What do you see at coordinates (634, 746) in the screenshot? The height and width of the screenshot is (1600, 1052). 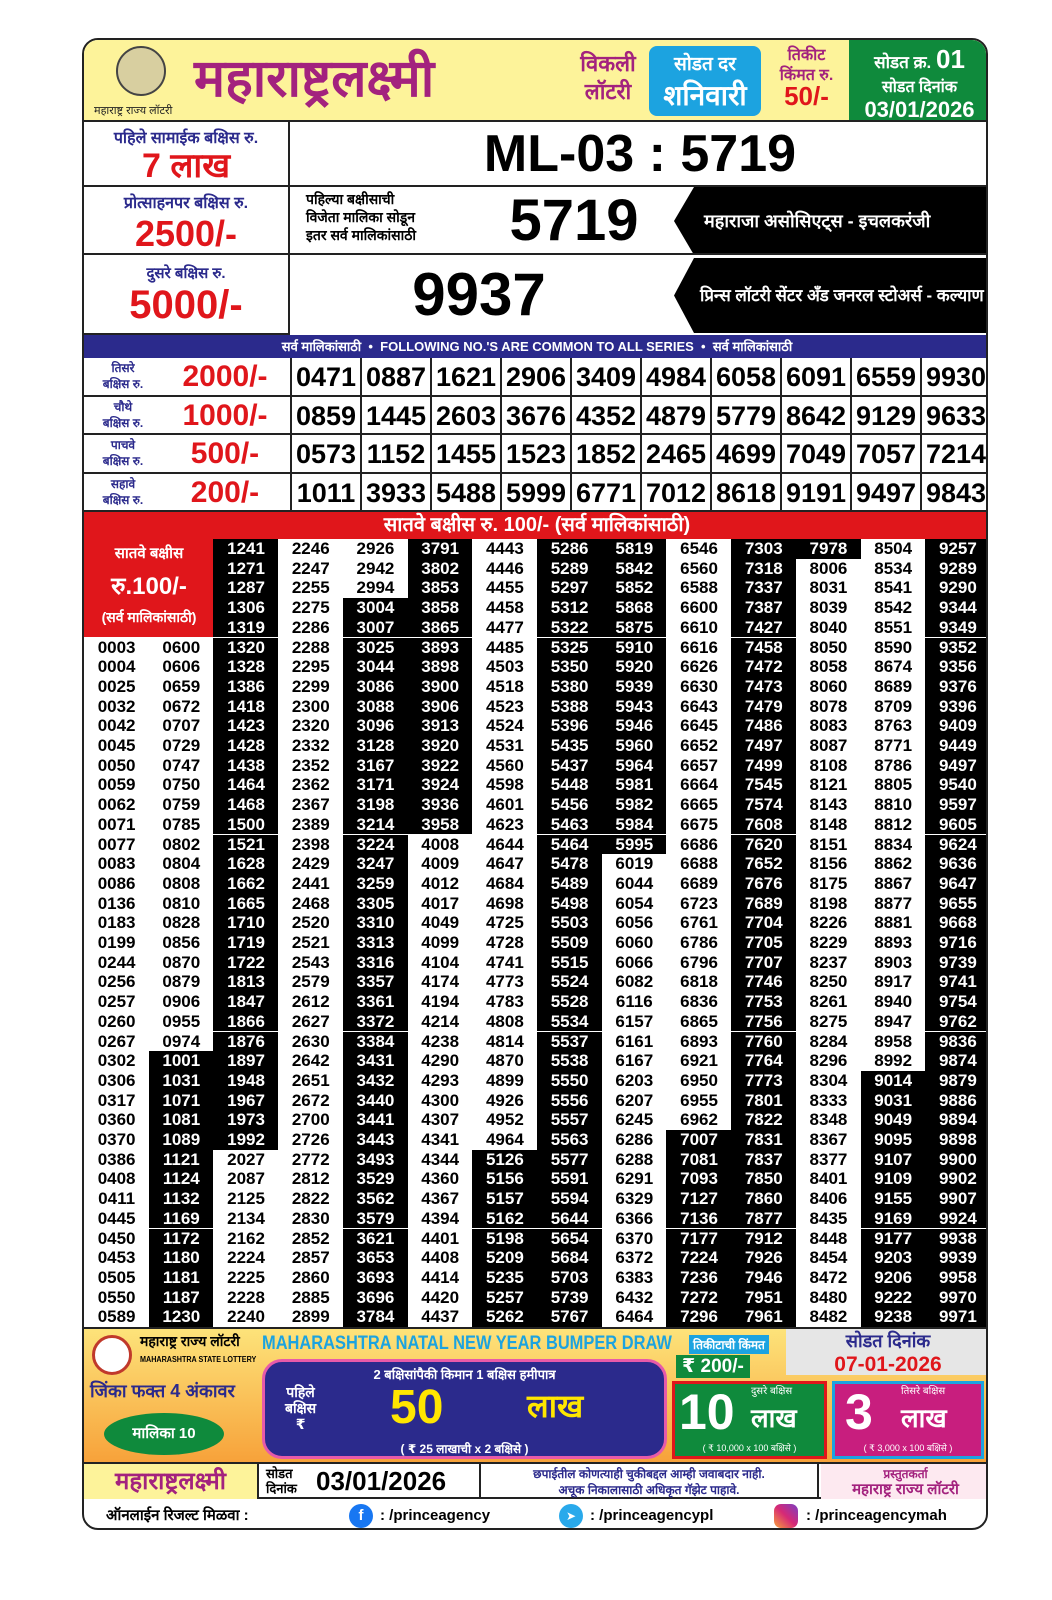 I see `seventh-prize-number: 5960` at bounding box center [634, 746].